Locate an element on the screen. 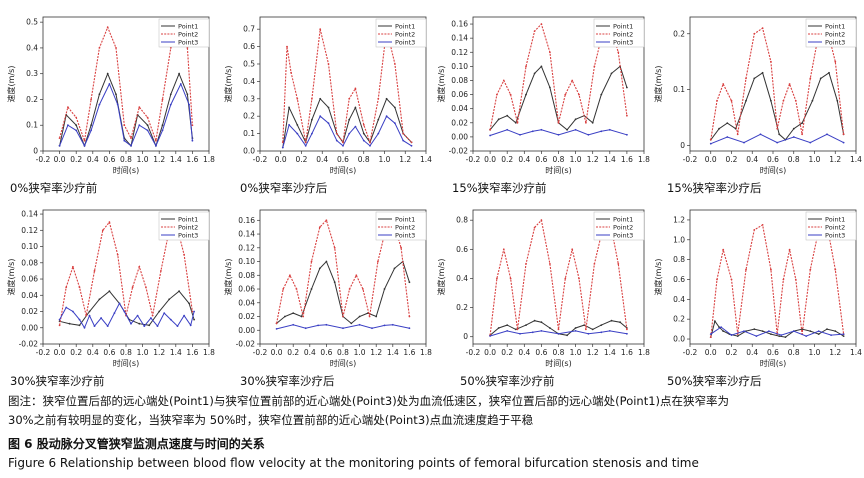 This screenshot has height=478, width=864. y-axis-label: 速度(m/s) is located at coordinates (11, 84).